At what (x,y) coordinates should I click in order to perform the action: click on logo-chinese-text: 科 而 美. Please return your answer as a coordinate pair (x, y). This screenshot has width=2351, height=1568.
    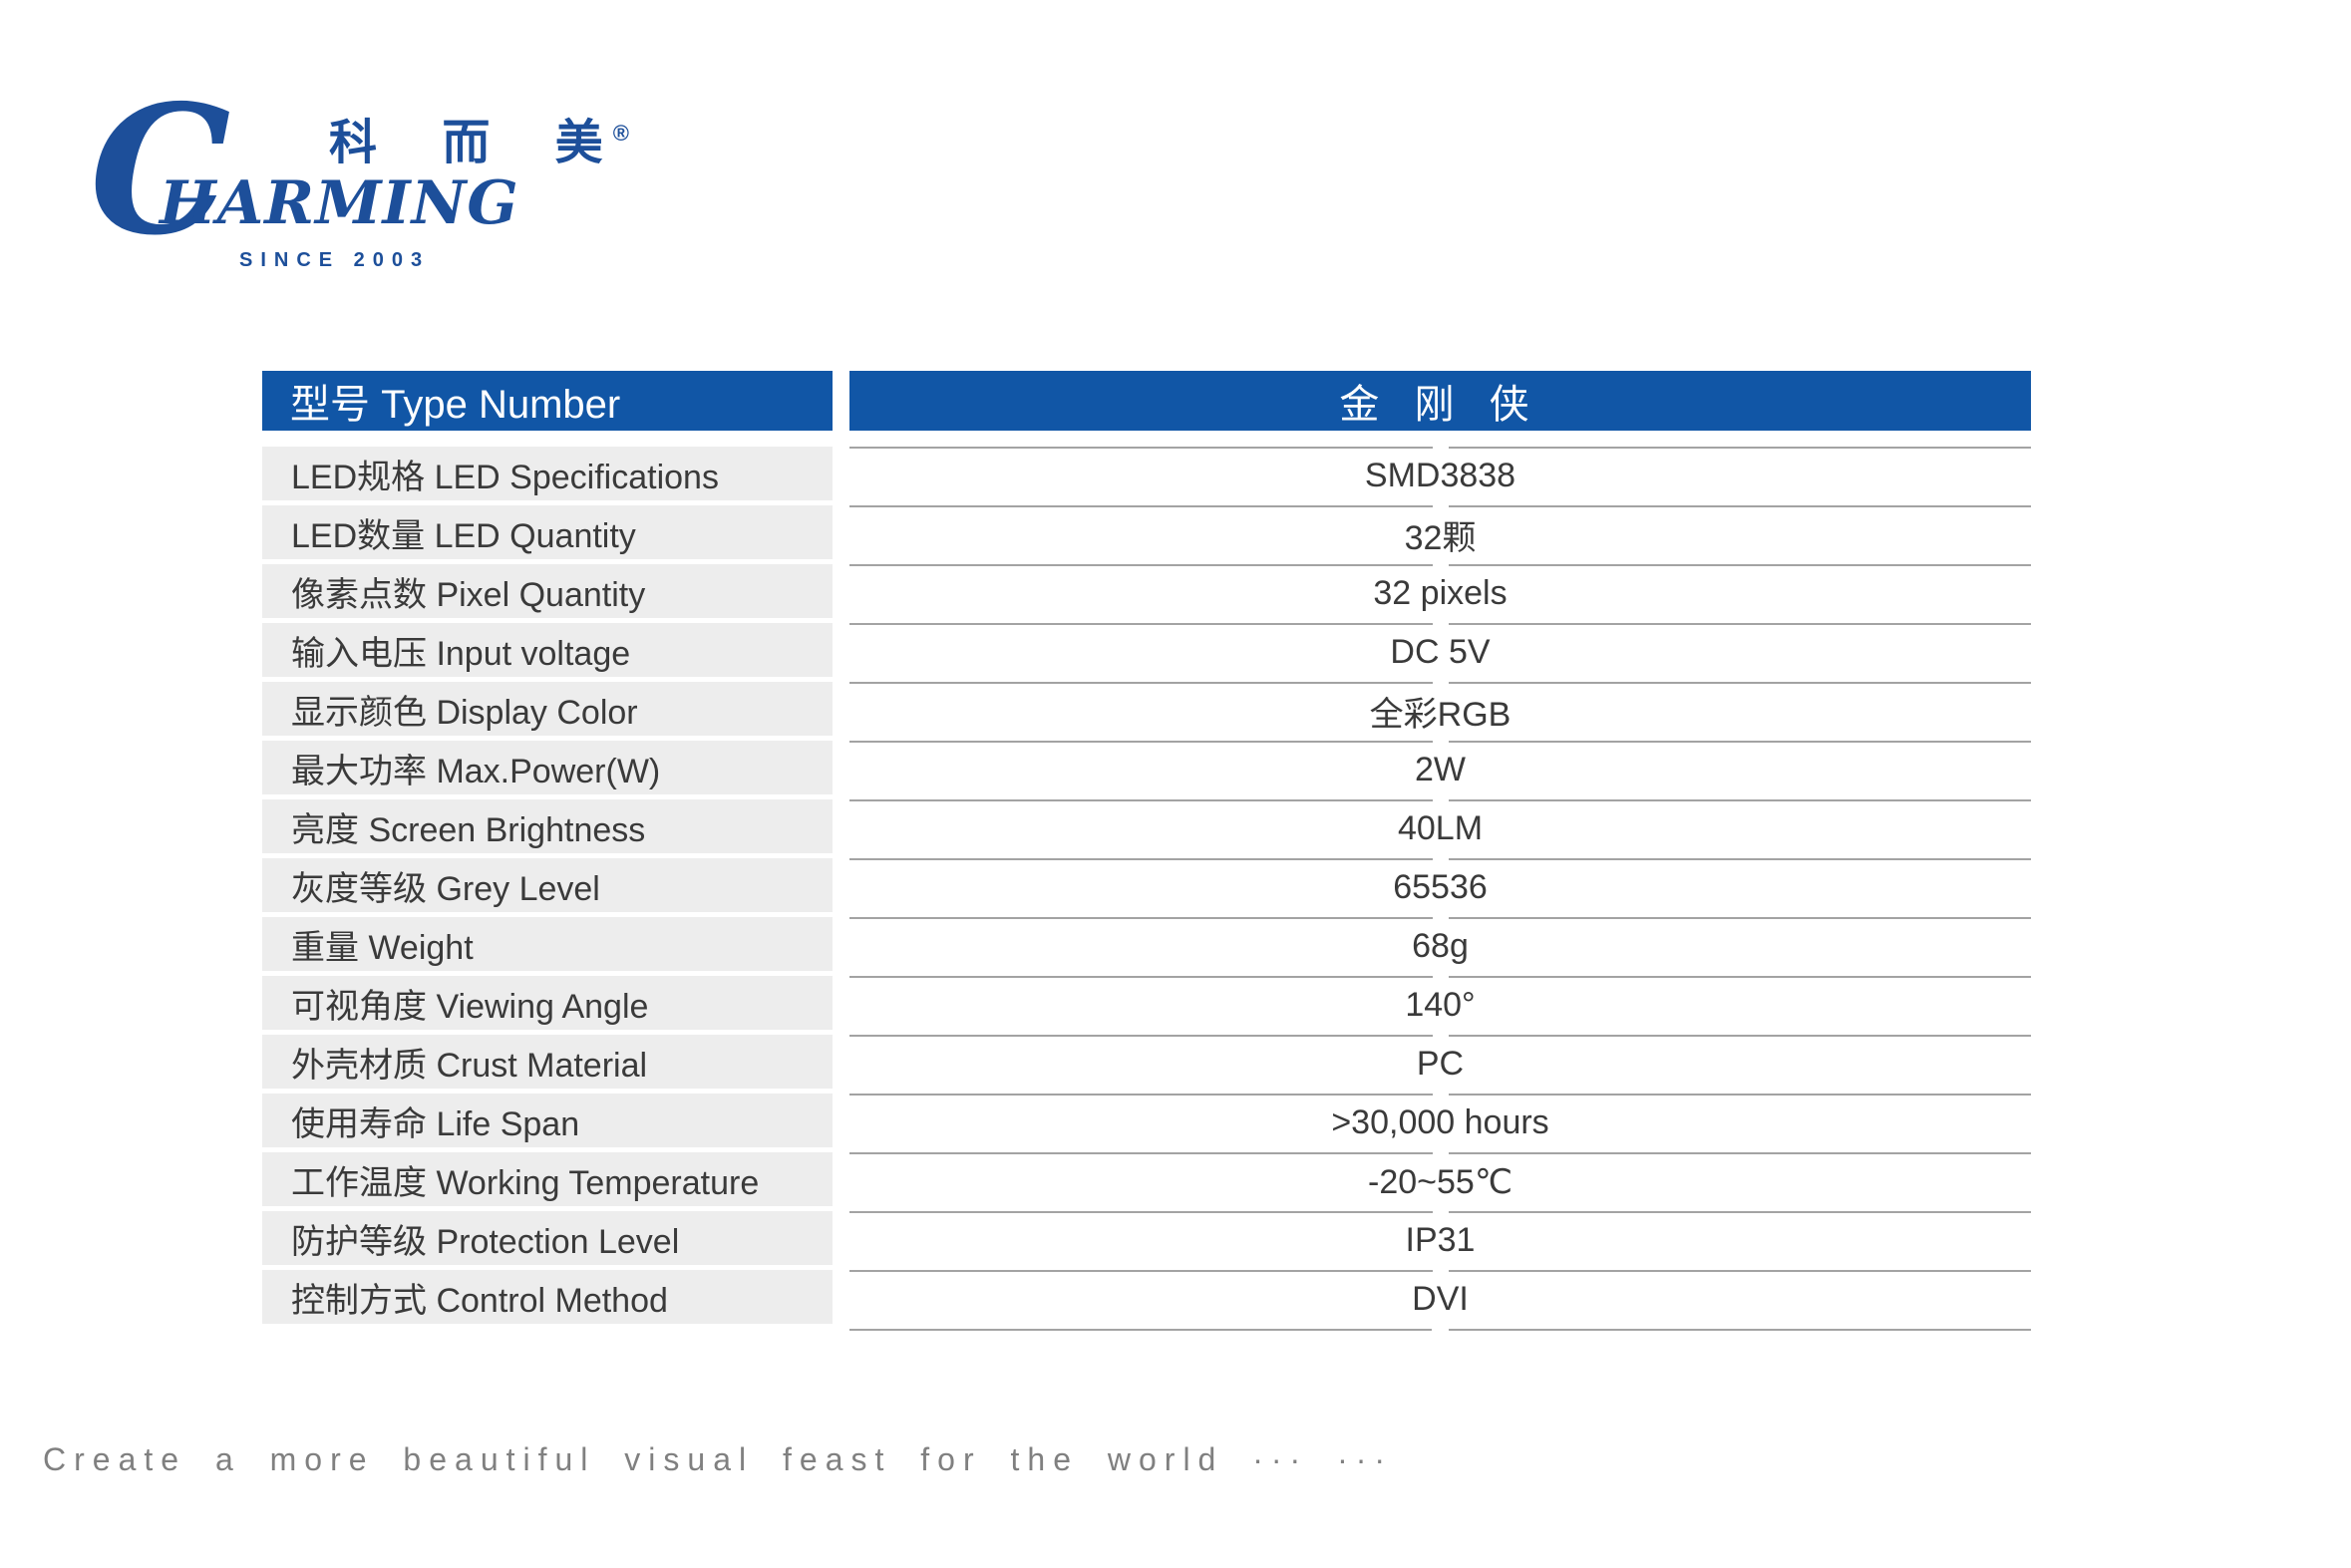
    Looking at the image, I should click on (479, 143).